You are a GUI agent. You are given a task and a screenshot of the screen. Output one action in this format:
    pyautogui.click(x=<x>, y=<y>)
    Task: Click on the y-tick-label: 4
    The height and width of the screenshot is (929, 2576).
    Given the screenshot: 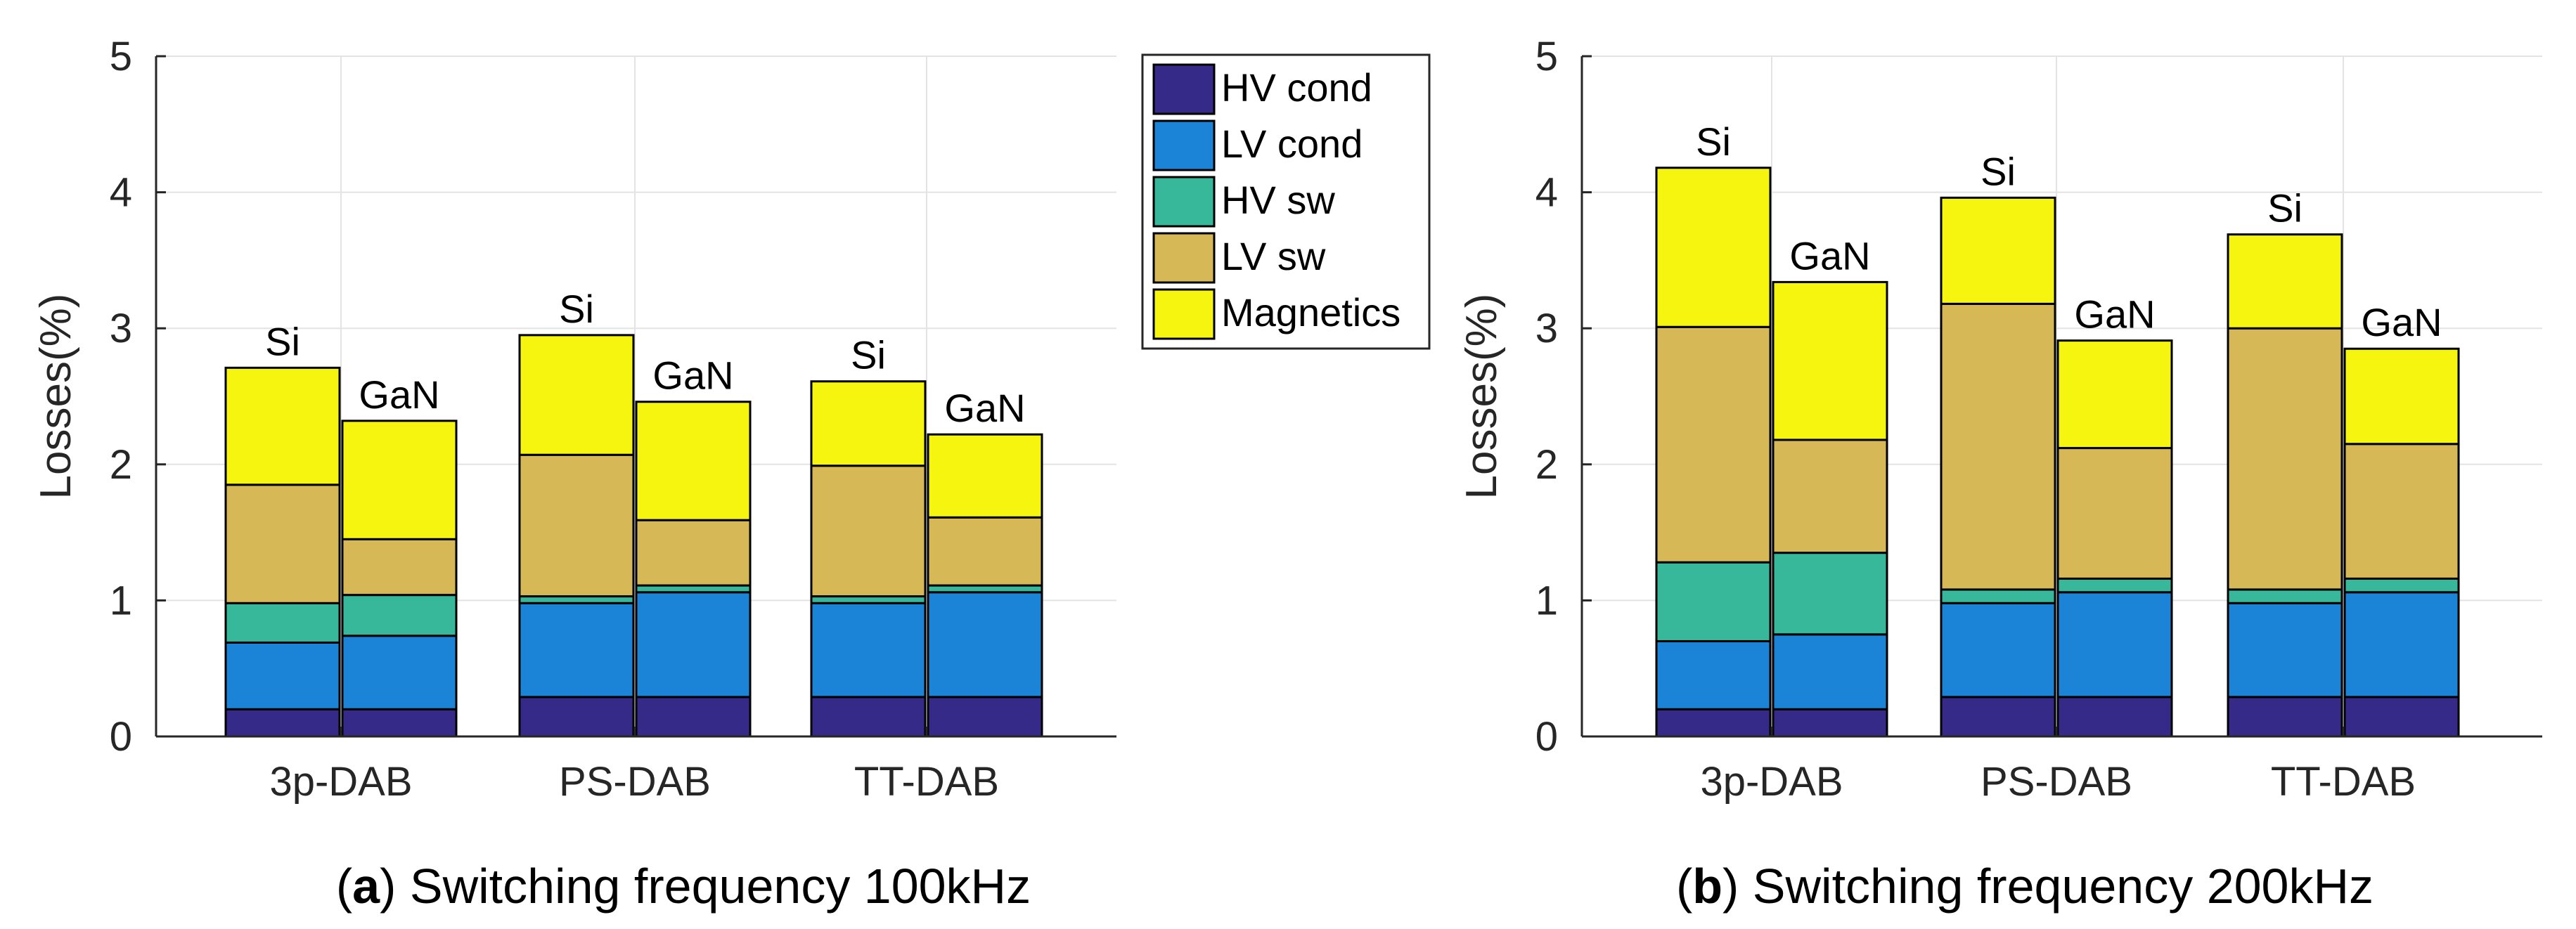 What is the action you would take?
    pyautogui.click(x=121, y=193)
    